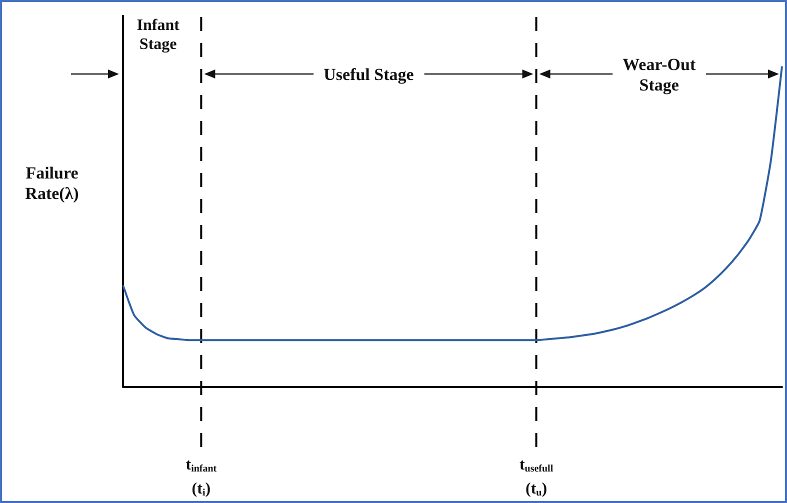 This screenshot has height=503, width=787. Describe the element at coordinates (659, 74) in the screenshot. I see `annotation: Wear-Out Stage` at that location.